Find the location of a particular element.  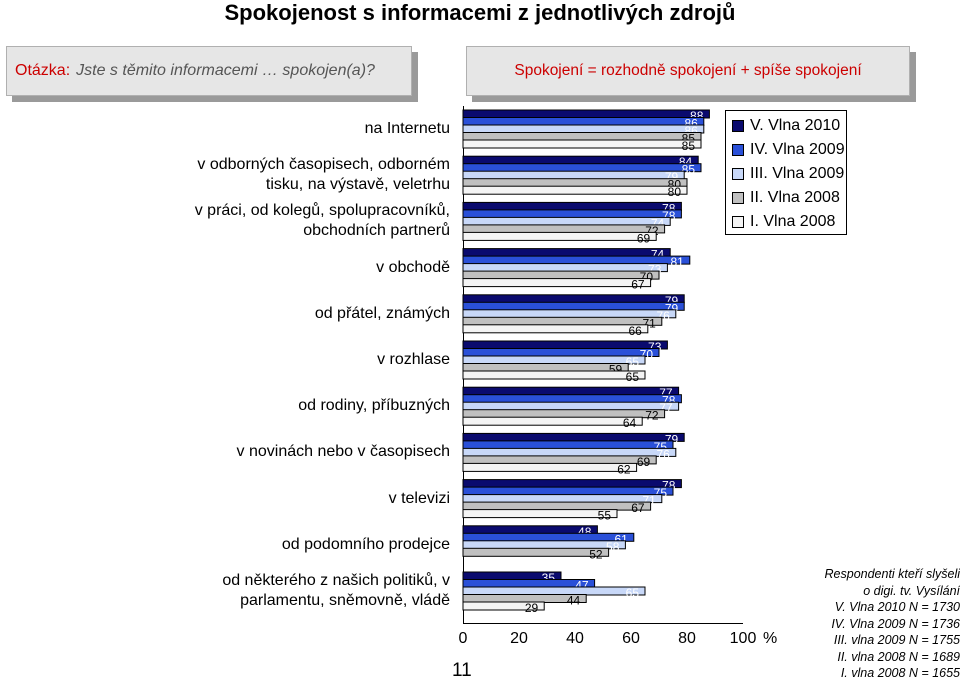

x-tick-label: 20 is located at coordinates (519, 638).